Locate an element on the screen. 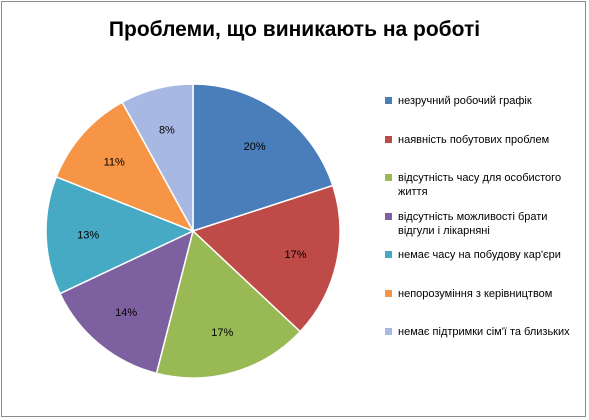 The width and height of the screenshot is (589, 420). slice-label-1: 20% is located at coordinates (255, 147).